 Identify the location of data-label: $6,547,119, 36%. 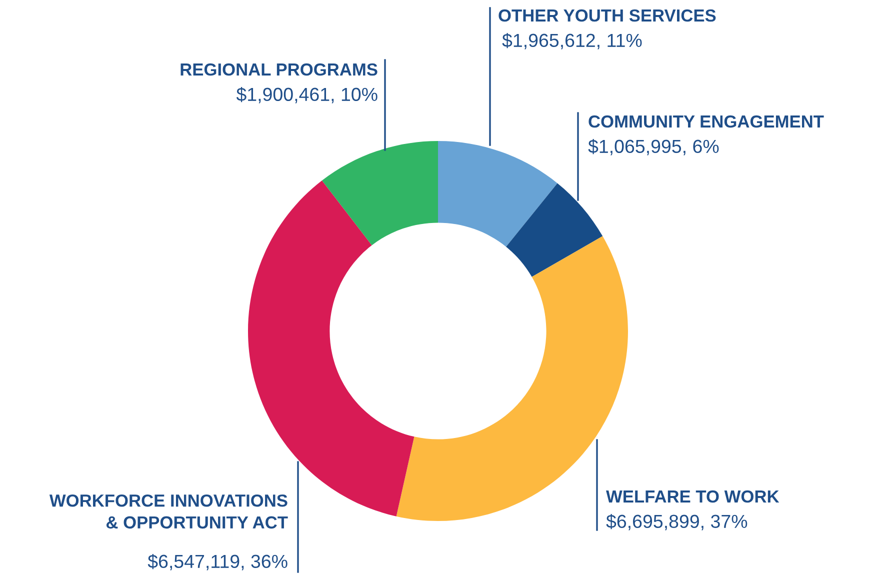
(218, 562).